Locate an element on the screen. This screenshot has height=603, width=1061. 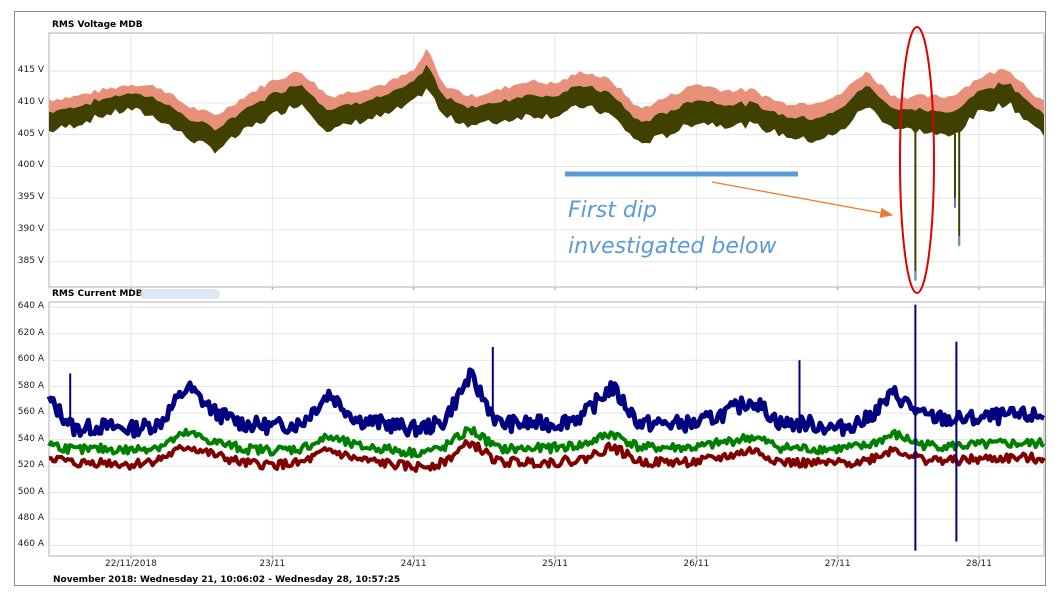
y-tick-label: 540 A is located at coordinates (30, 438).